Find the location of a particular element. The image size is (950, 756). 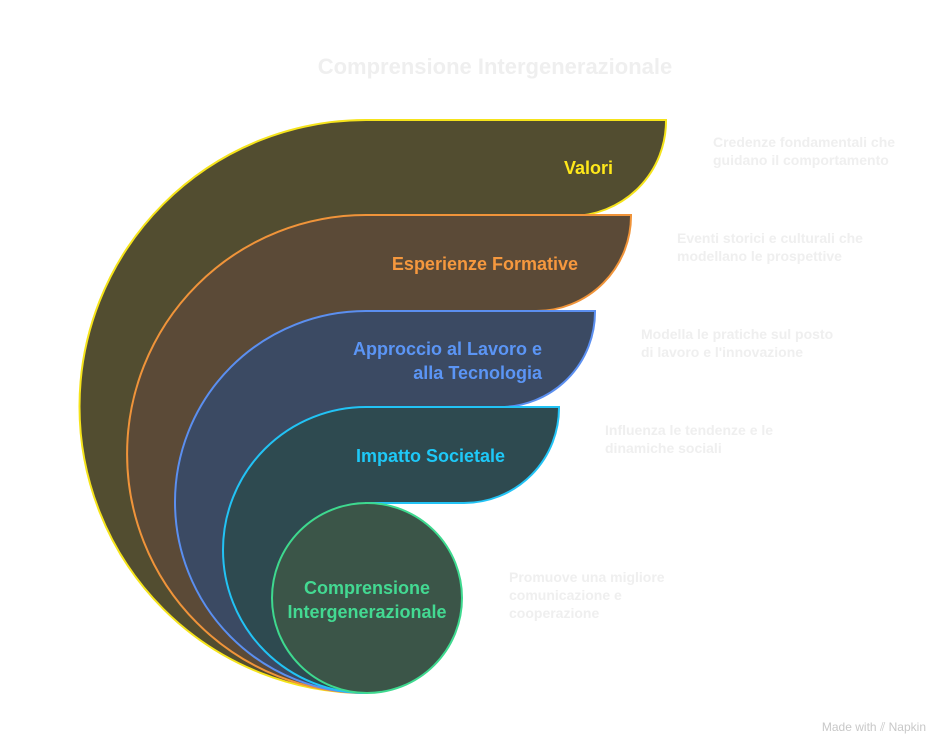

layer-label-valori: Valori is located at coordinates (588, 168).